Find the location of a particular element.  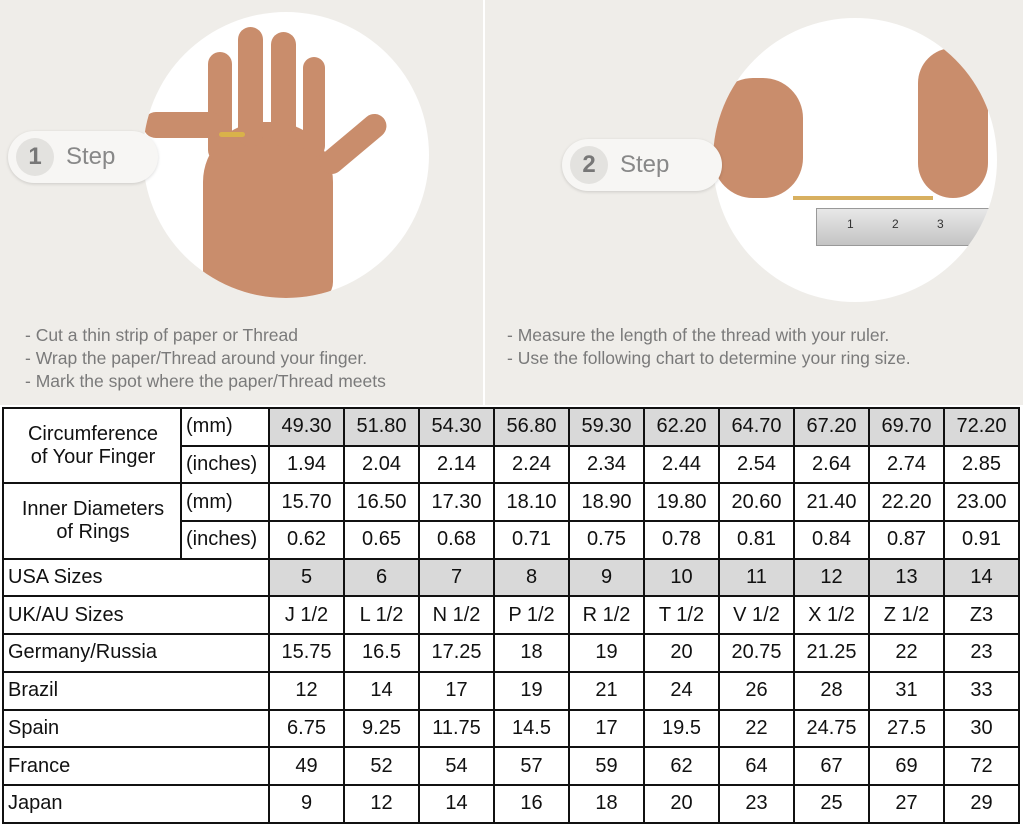

size-value: 13 is located at coordinates (906, 577).